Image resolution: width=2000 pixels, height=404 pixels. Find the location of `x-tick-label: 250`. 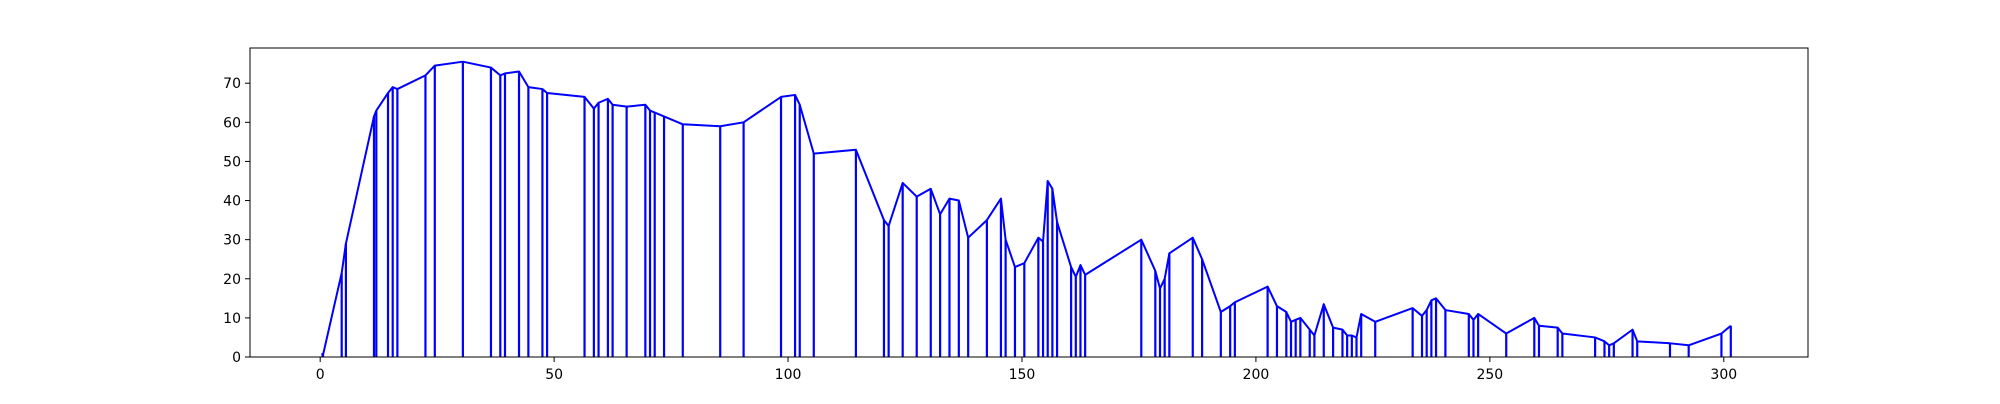

x-tick-label: 250 is located at coordinates (1489, 375).